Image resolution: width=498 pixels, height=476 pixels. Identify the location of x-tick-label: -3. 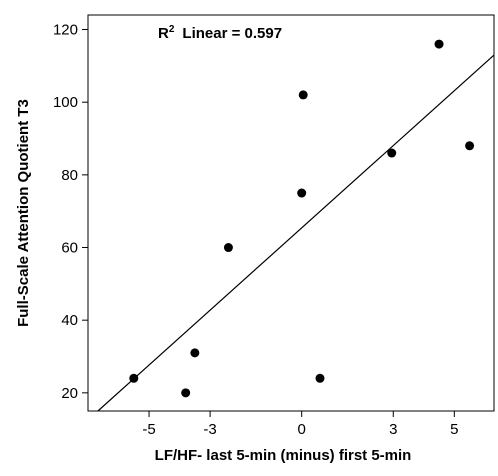
(209, 429).